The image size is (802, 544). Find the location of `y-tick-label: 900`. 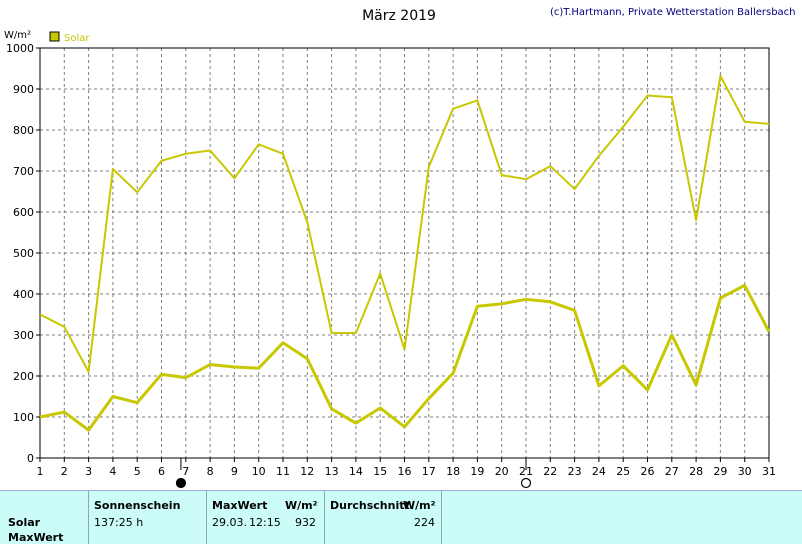

y-tick-label: 900 is located at coordinates (23, 89).